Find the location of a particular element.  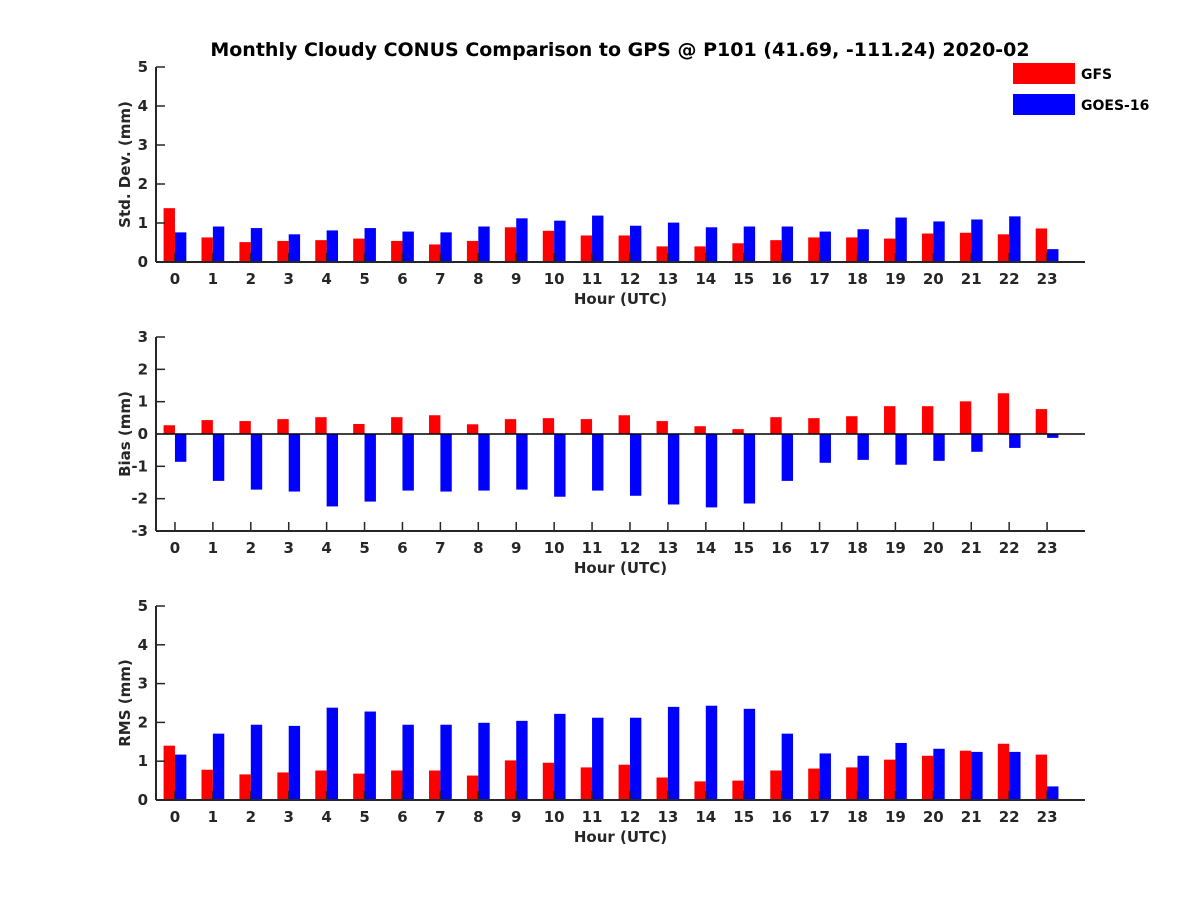

x-tick-label: 2 is located at coordinates (251, 548).